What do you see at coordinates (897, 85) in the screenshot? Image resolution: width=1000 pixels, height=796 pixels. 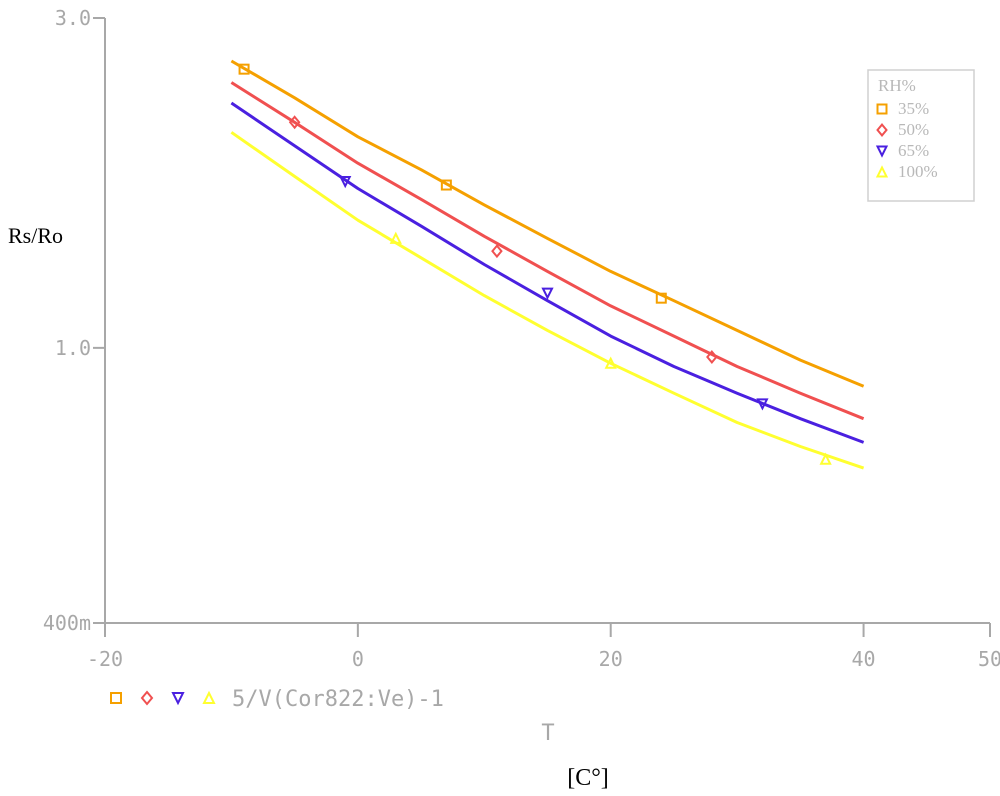 I see `legend-title: RH%` at bounding box center [897, 85].